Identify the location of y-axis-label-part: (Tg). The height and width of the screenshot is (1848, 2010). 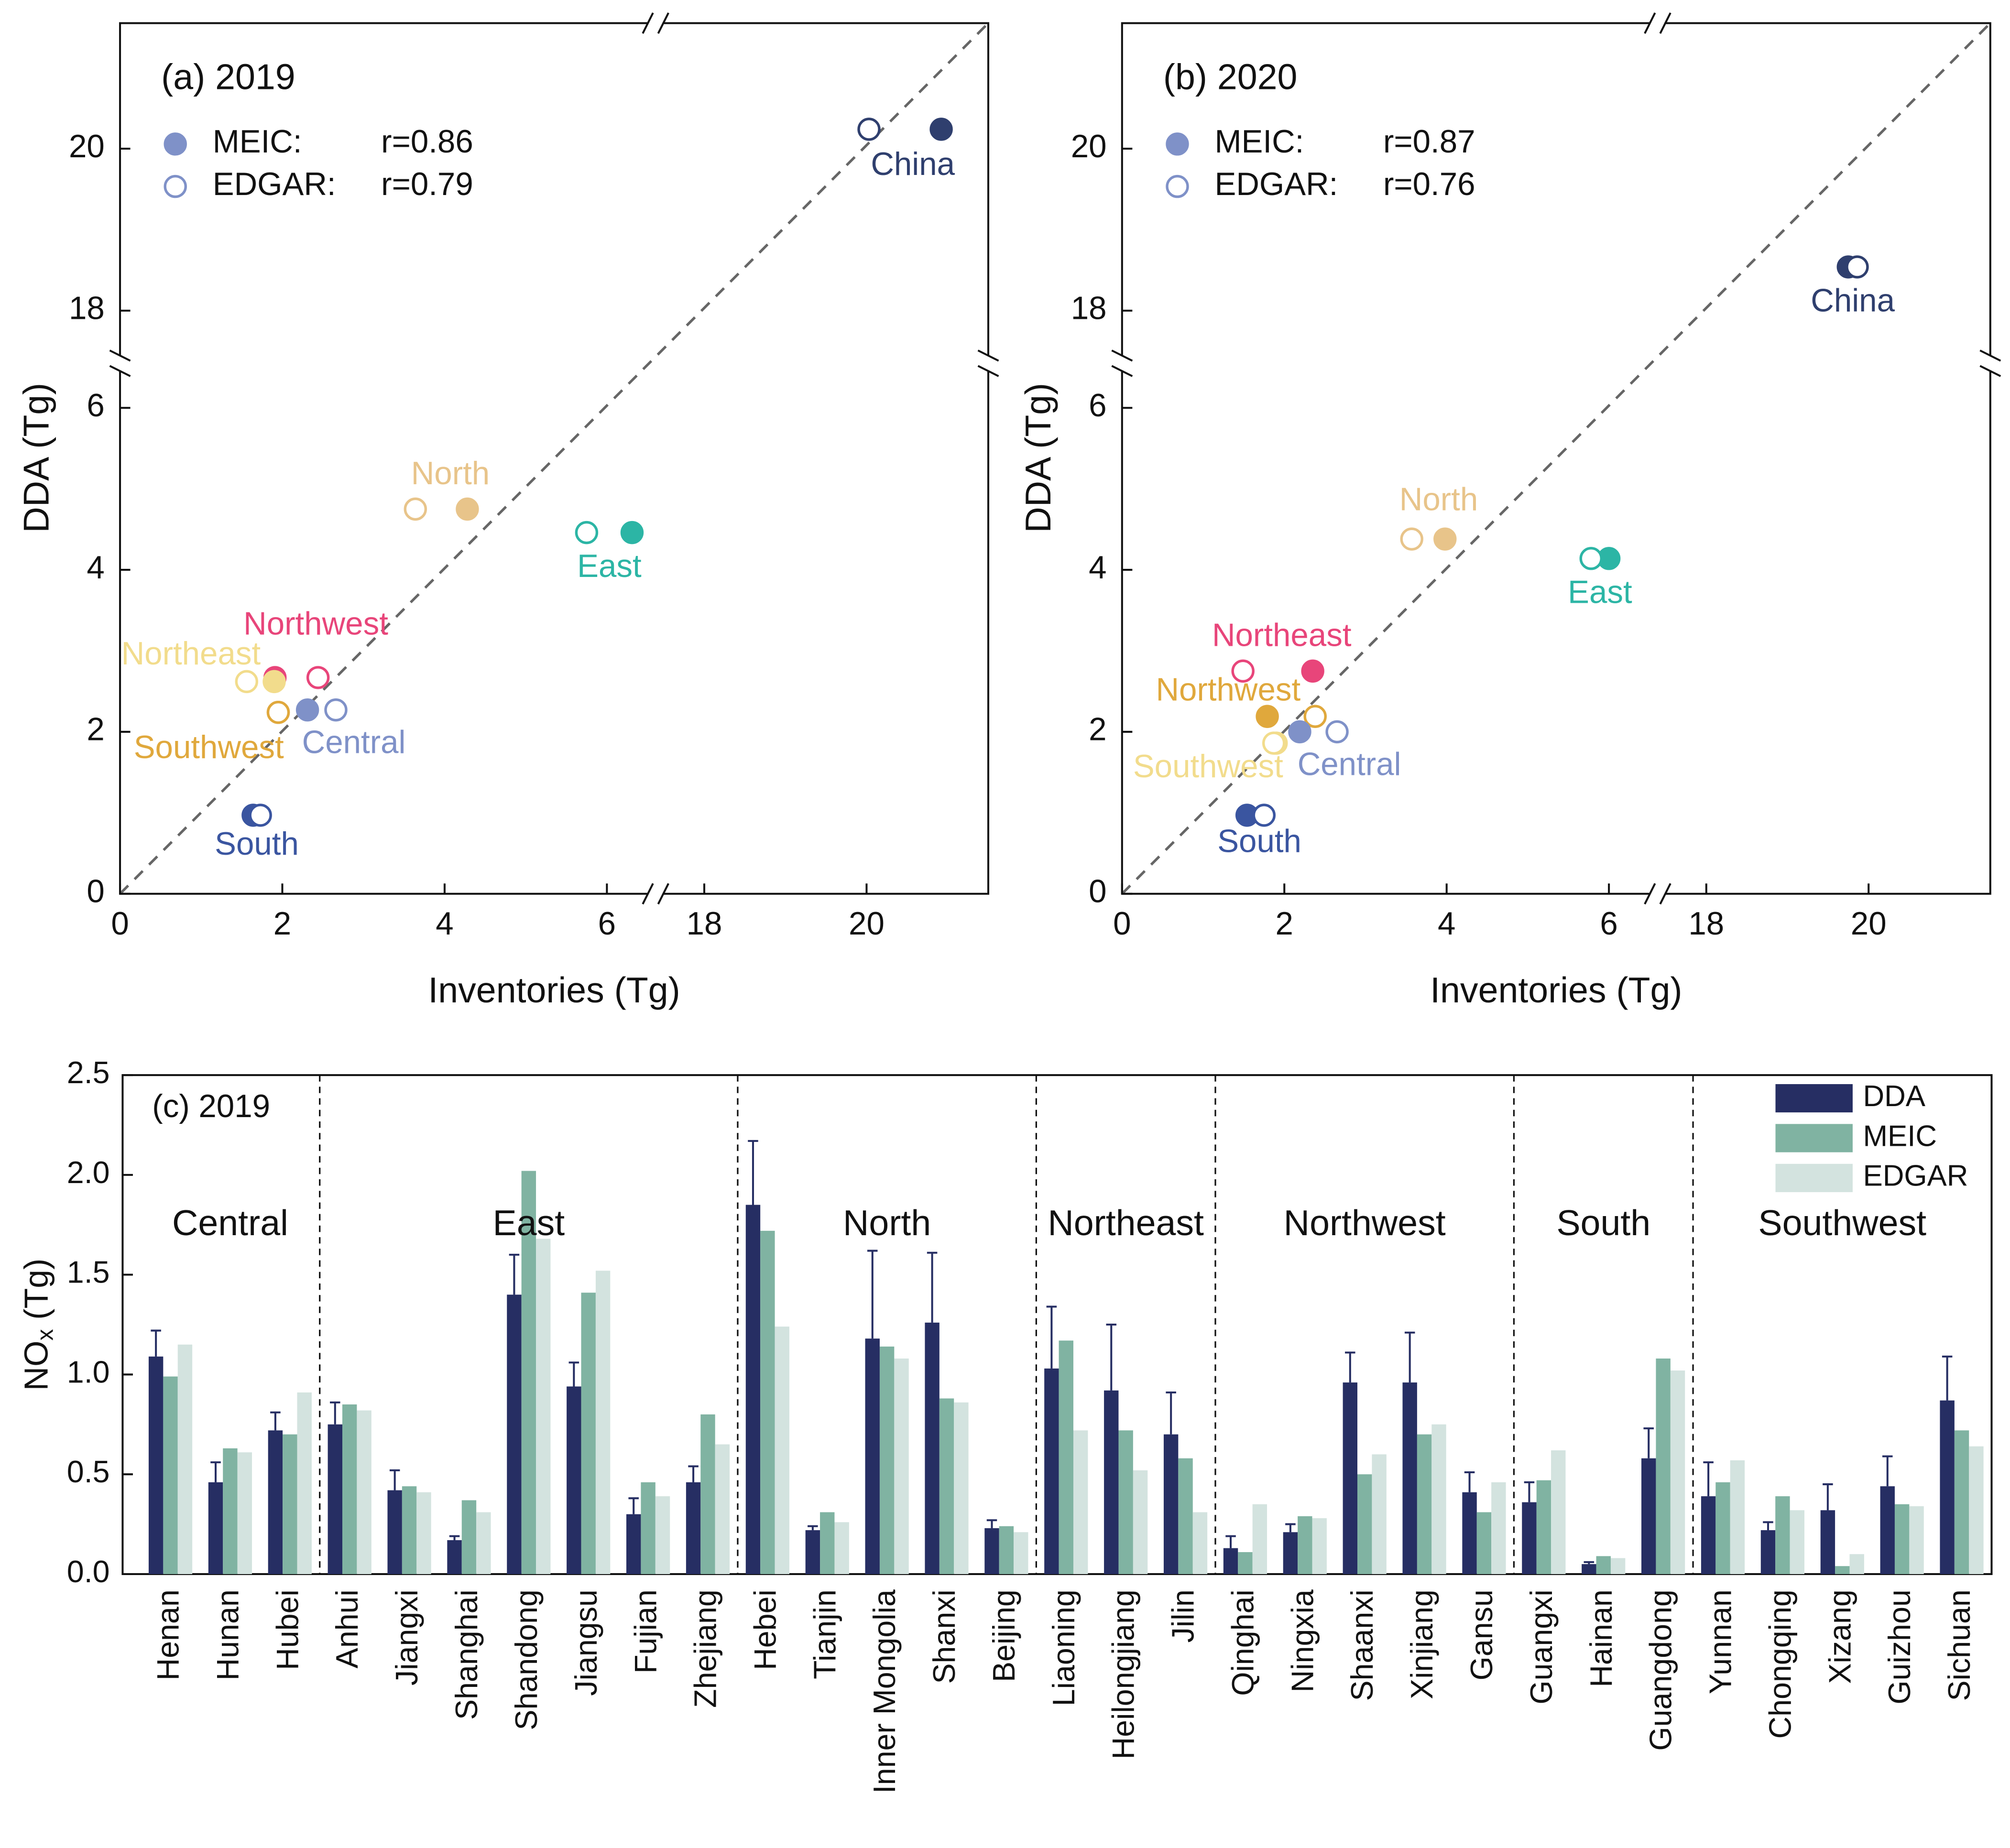
(36, 1294).